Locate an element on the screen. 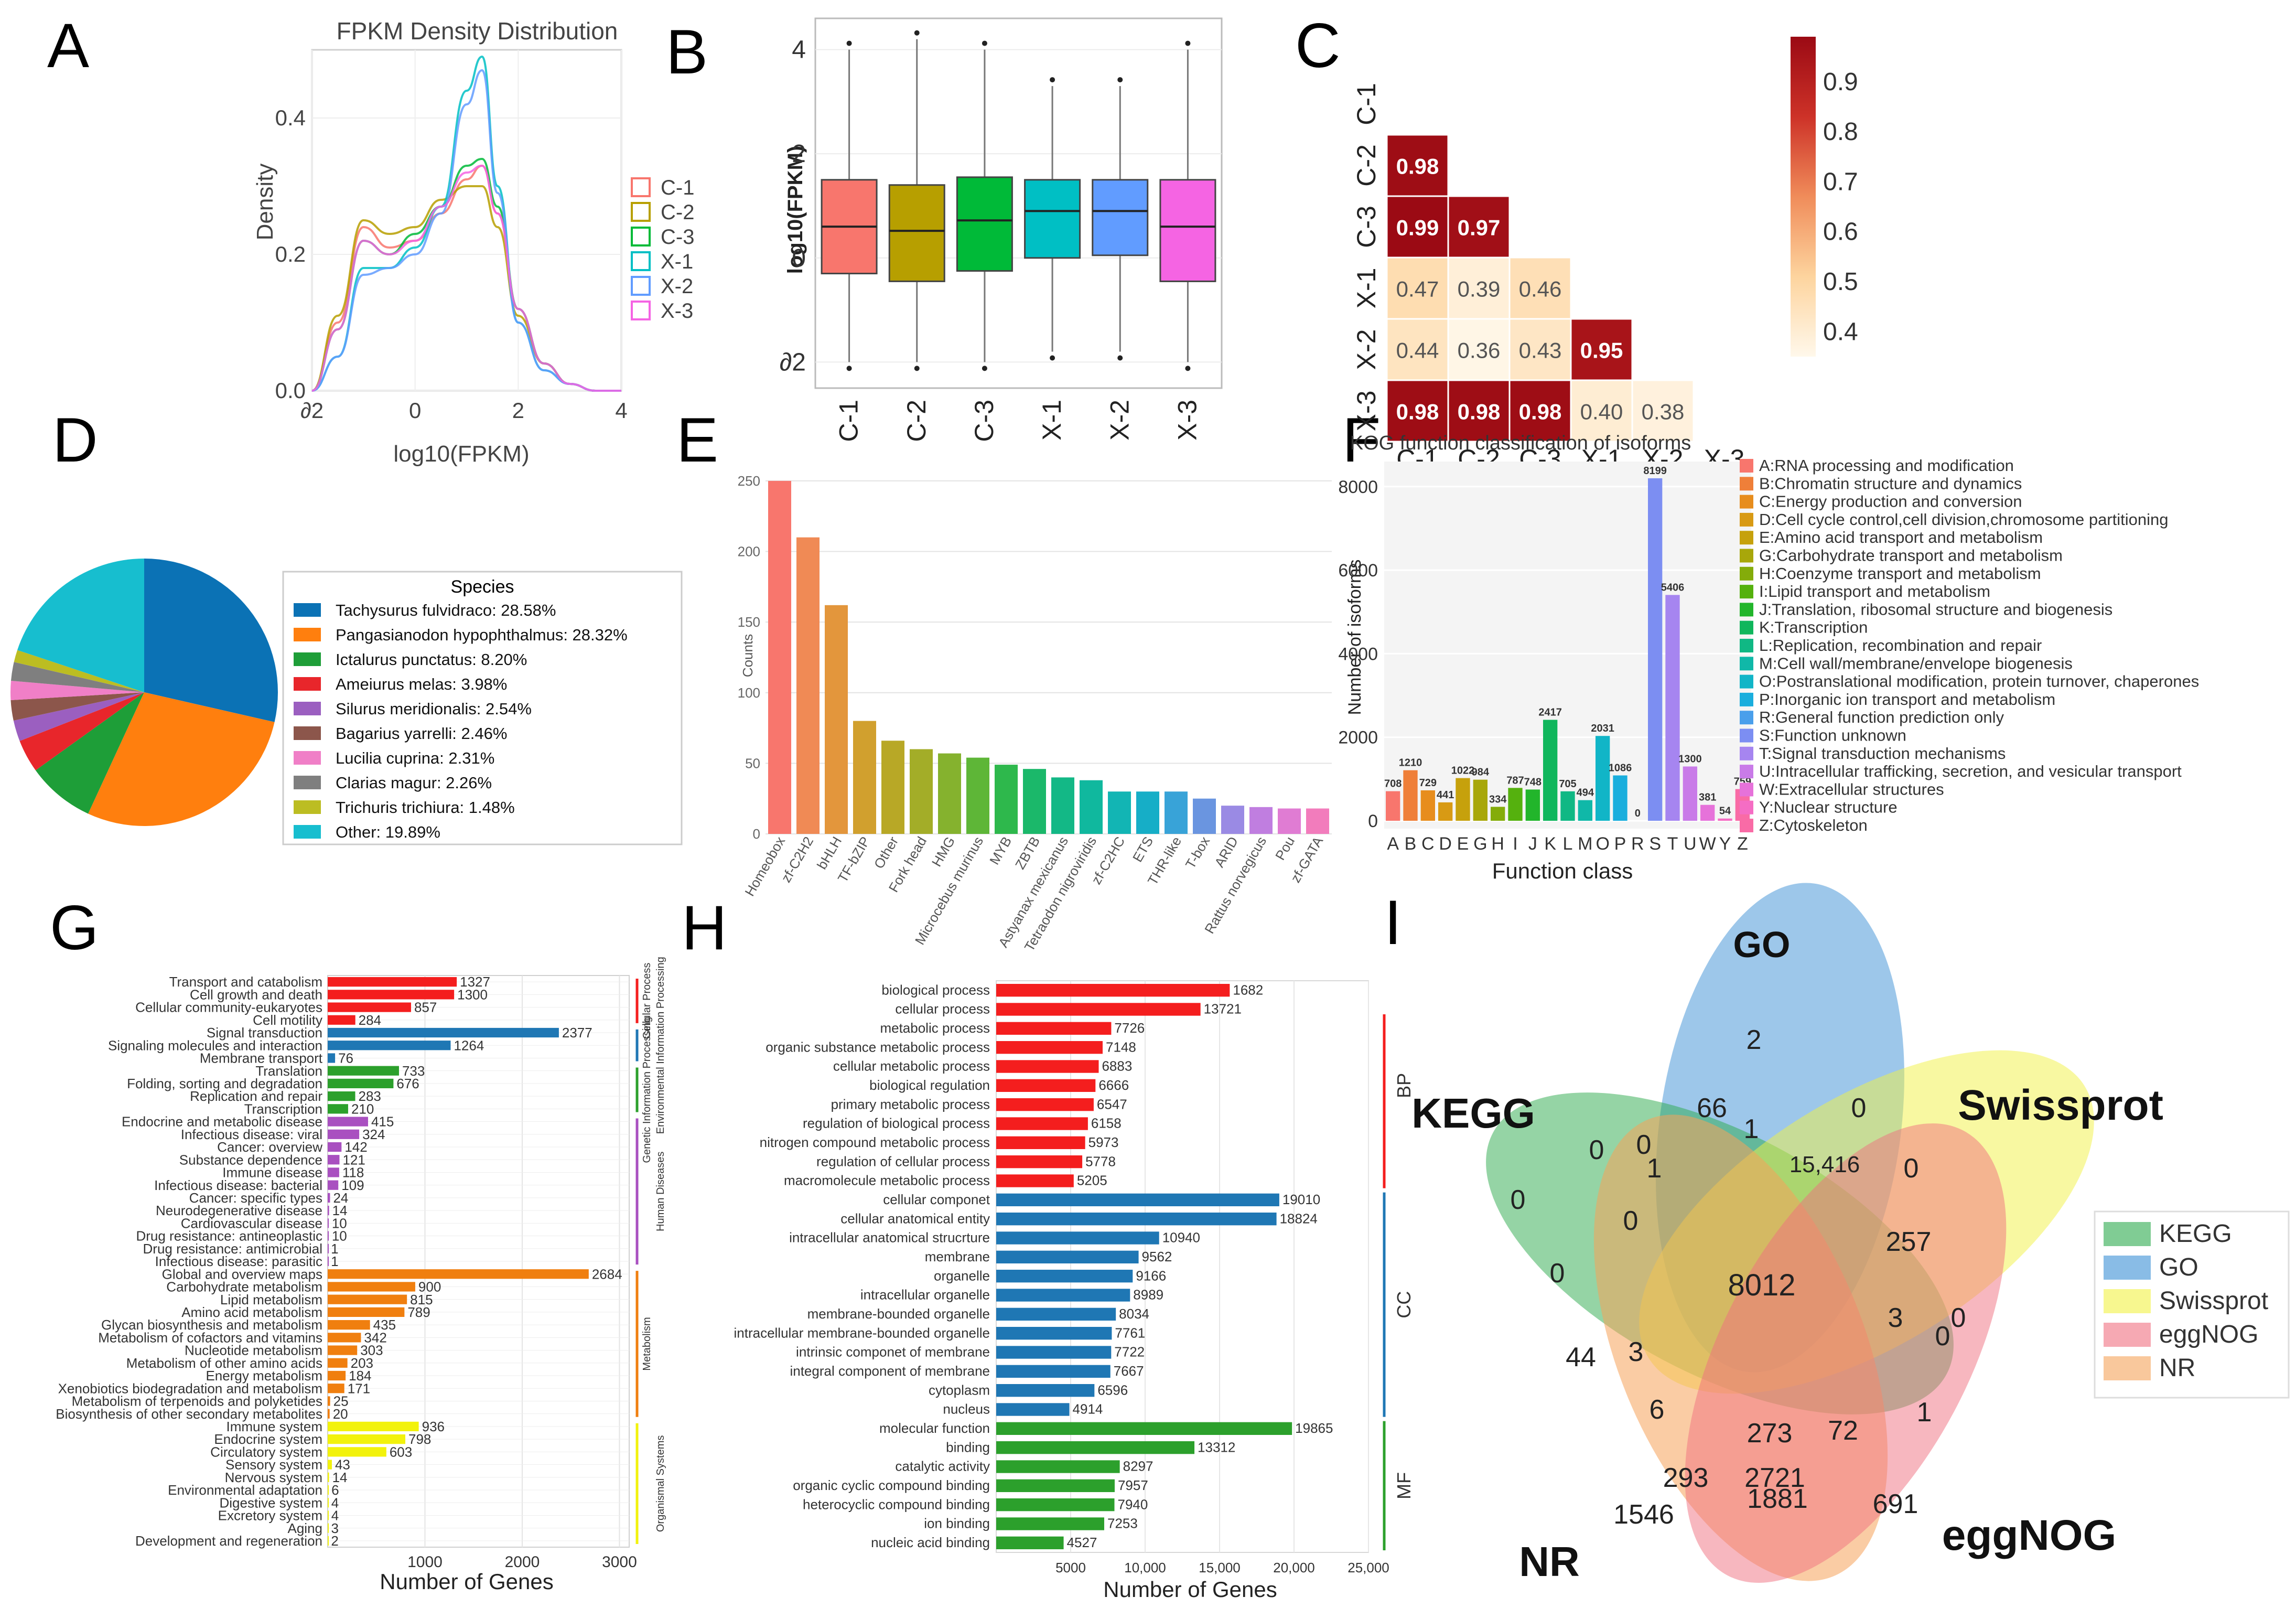  panel-a-x-tick: 4 is located at coordinates (621, 410).